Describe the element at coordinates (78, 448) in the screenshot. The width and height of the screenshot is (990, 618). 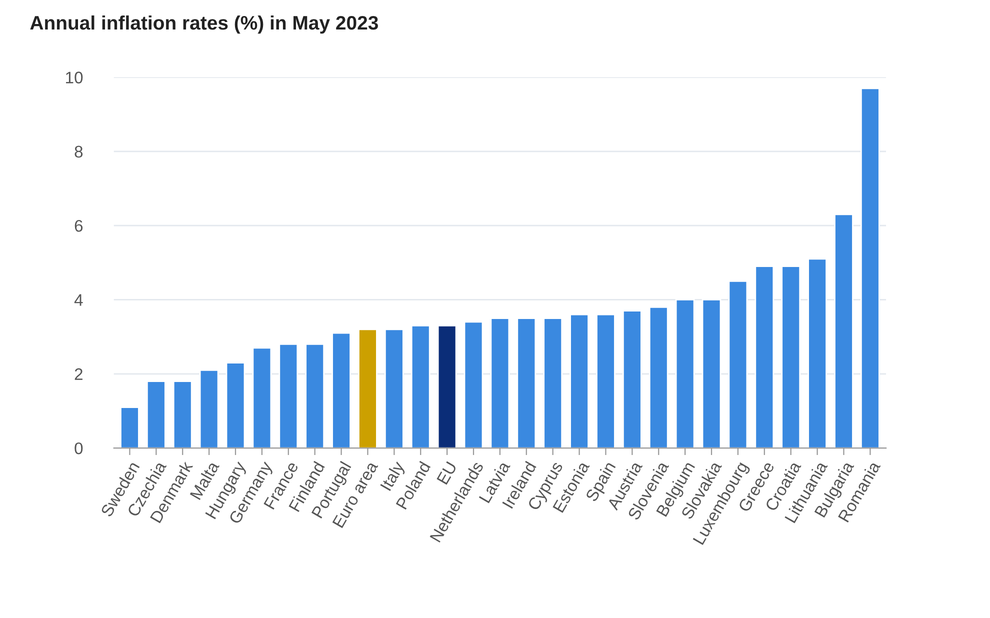
I see `y-tick-label: 0` at that location.